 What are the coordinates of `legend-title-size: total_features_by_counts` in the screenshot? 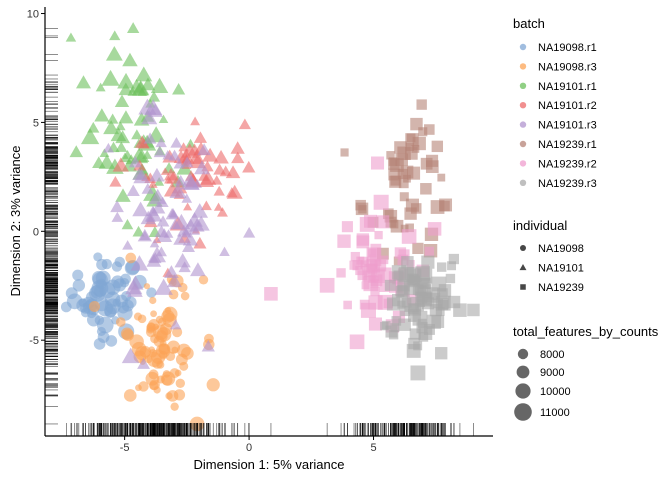 It's located at (586, 331).